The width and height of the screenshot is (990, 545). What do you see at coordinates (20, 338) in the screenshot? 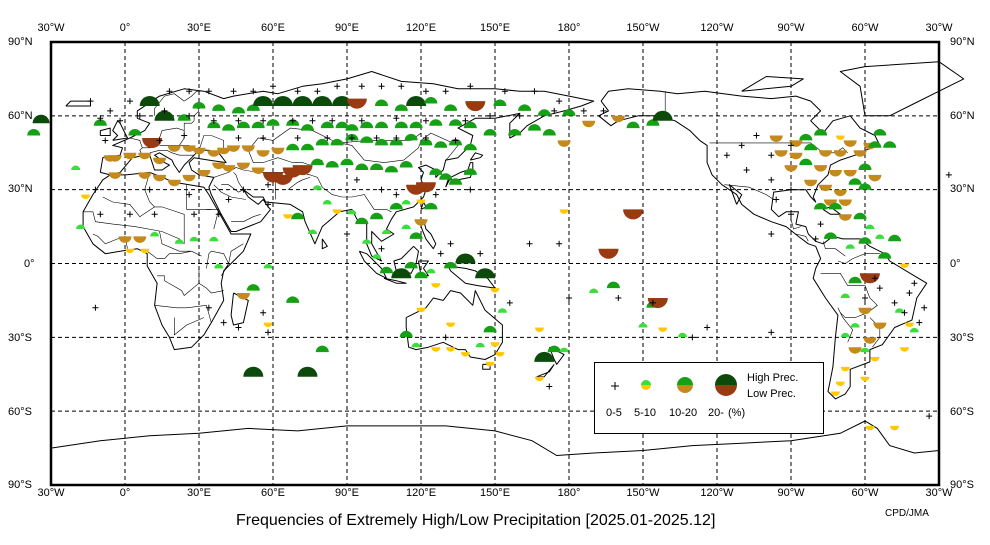
I see `left-lat-tick: 30°S` at bounding box center [20, 338].